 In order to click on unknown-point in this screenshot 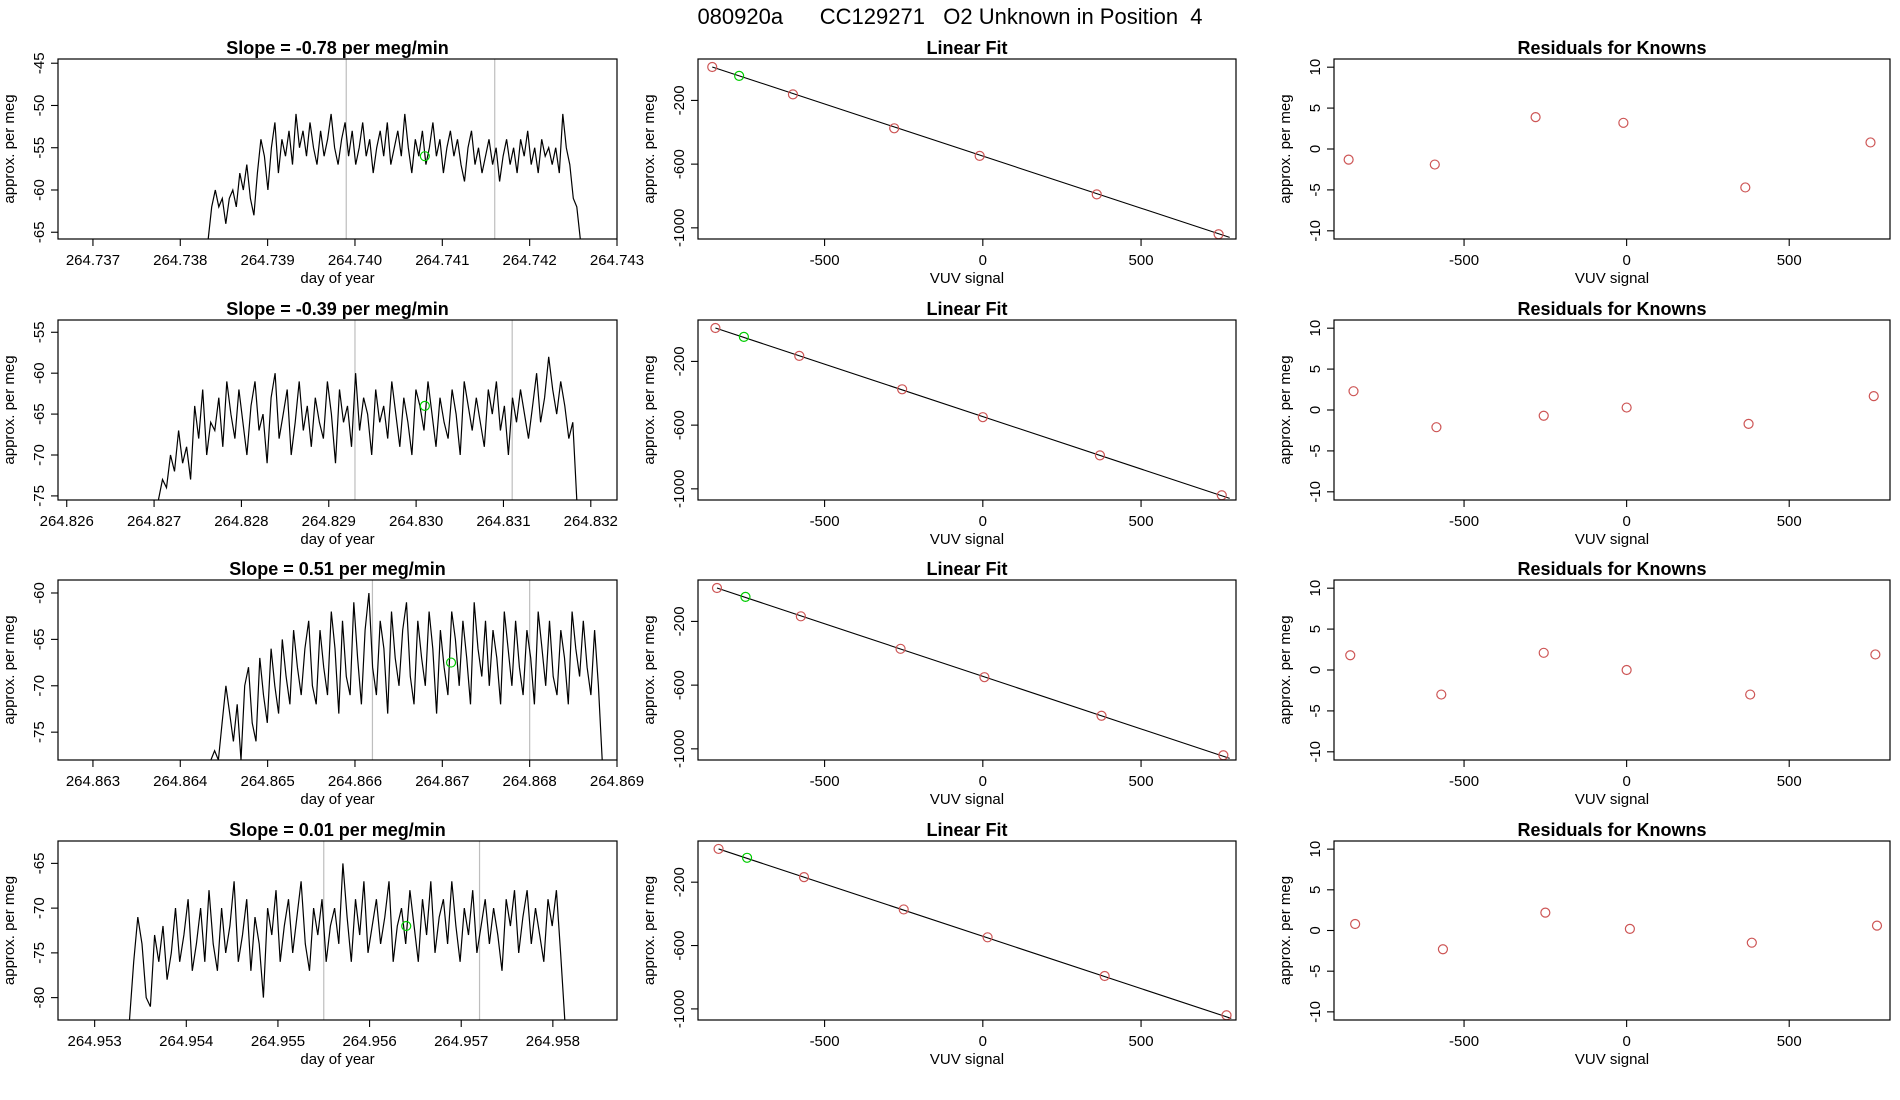, I will do `click(747, 857)`.